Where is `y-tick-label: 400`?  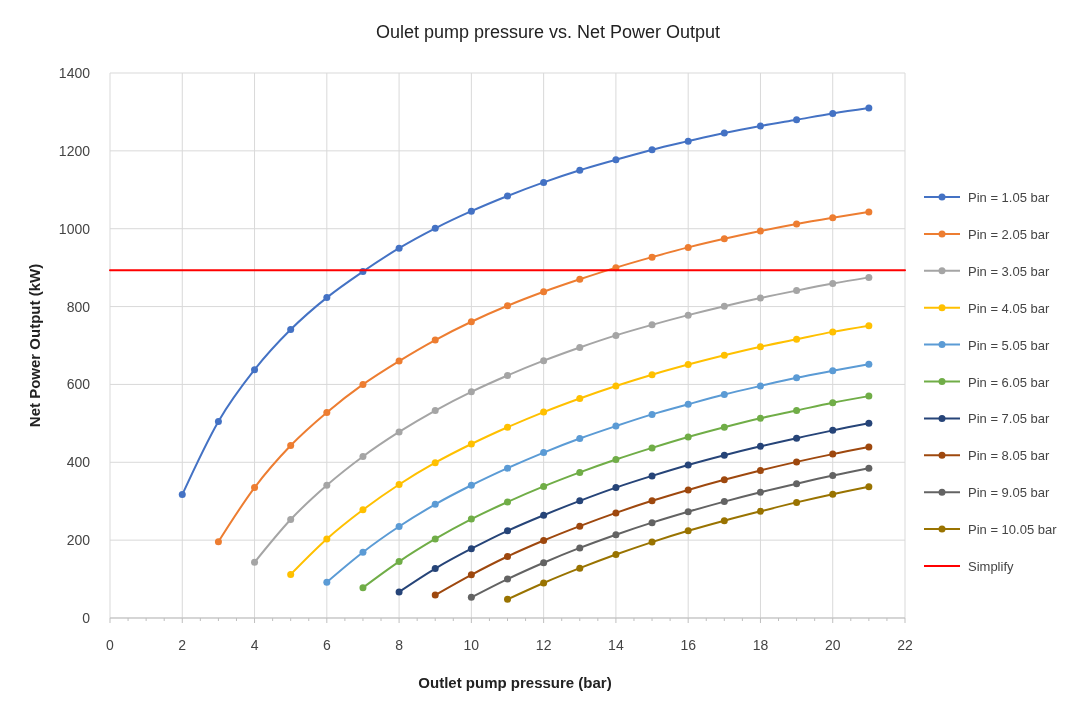 y-tick-label: 400 is located at coordinates (78, 462).